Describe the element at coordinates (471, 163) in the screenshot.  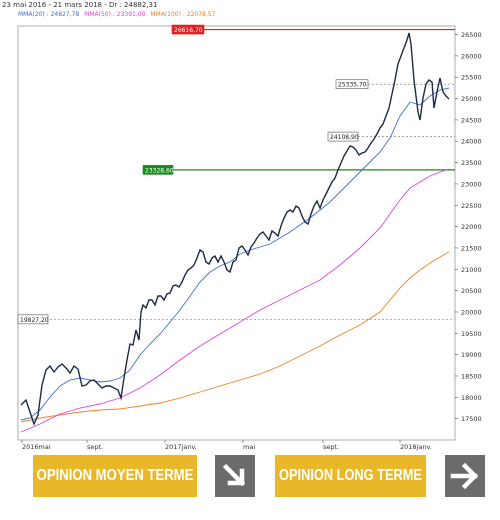
I see `y-tick-label: 23500` at that location.